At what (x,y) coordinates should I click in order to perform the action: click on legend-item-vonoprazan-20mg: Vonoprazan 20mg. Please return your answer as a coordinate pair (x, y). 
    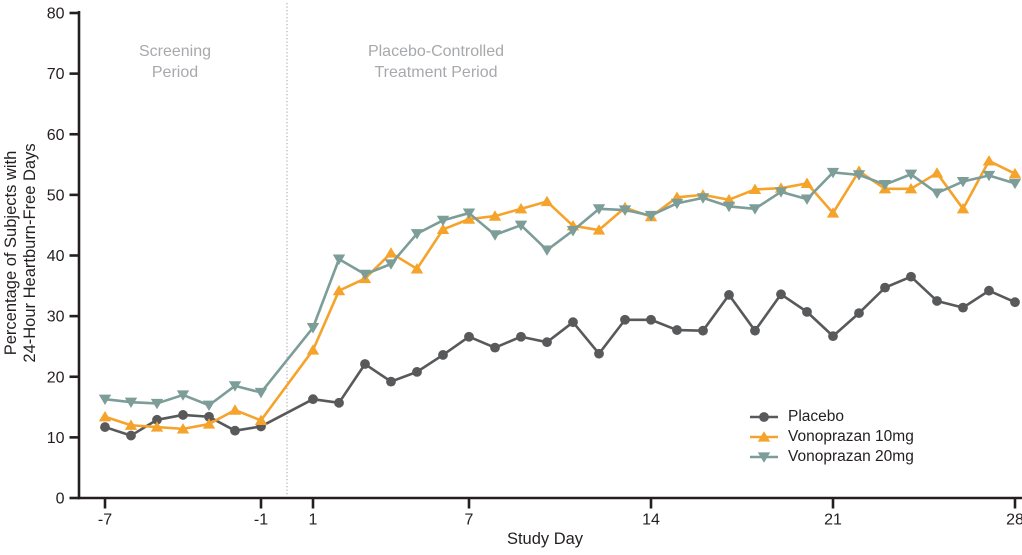
    Looking at the image, I should click on (831, 457).